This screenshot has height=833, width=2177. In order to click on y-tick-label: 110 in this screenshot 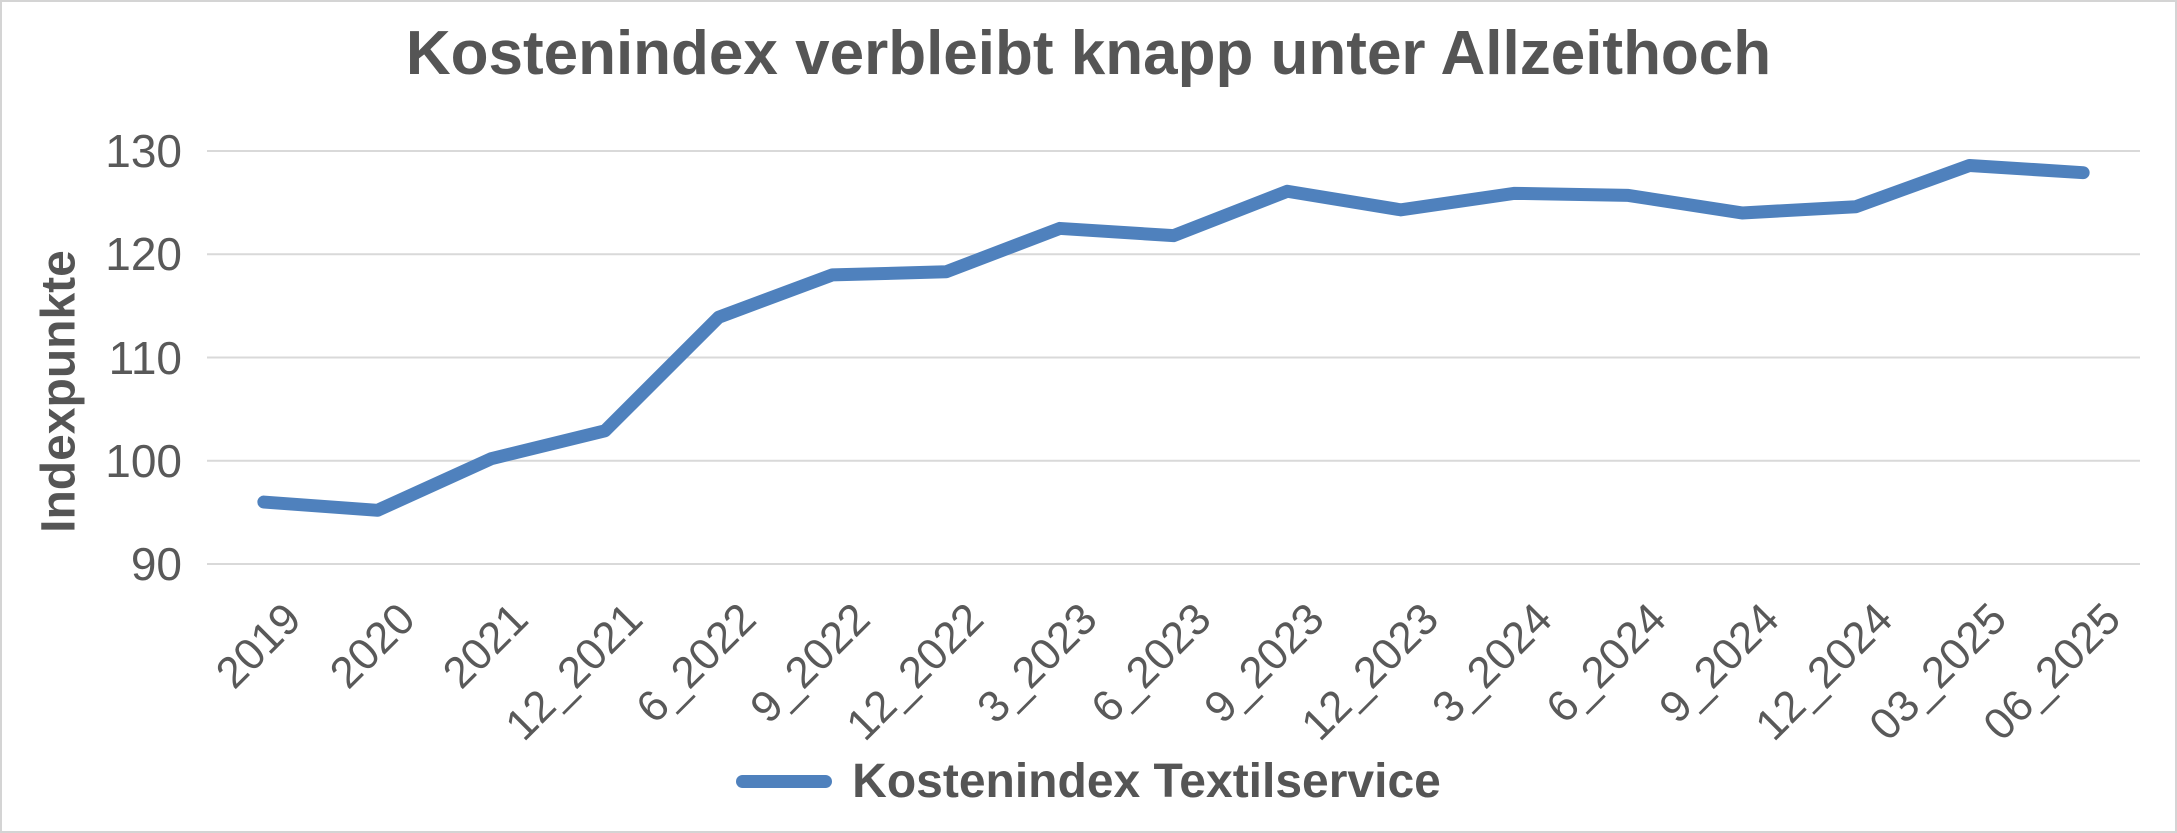, I will do `click(145, 357)`.